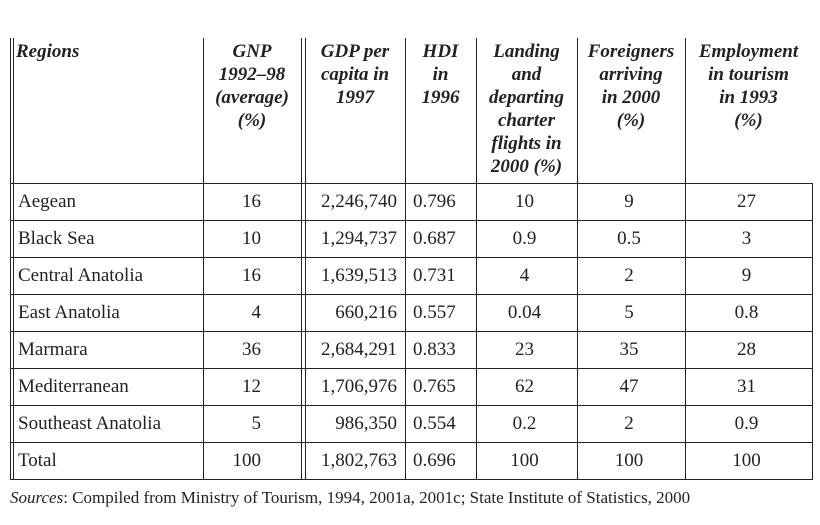 This screenshot has width=820, height=525. What do you see at coordinates (434, 201) in the screenshot?
I see `value-cell: 0.796` at bounding box center [434, 201].